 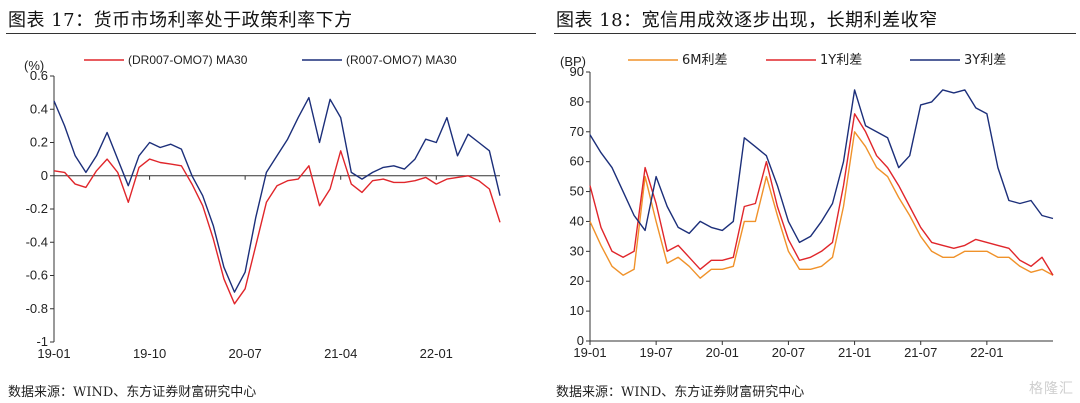 I want to click on x-tick-label: 21-04, so click(x=340, y=353).